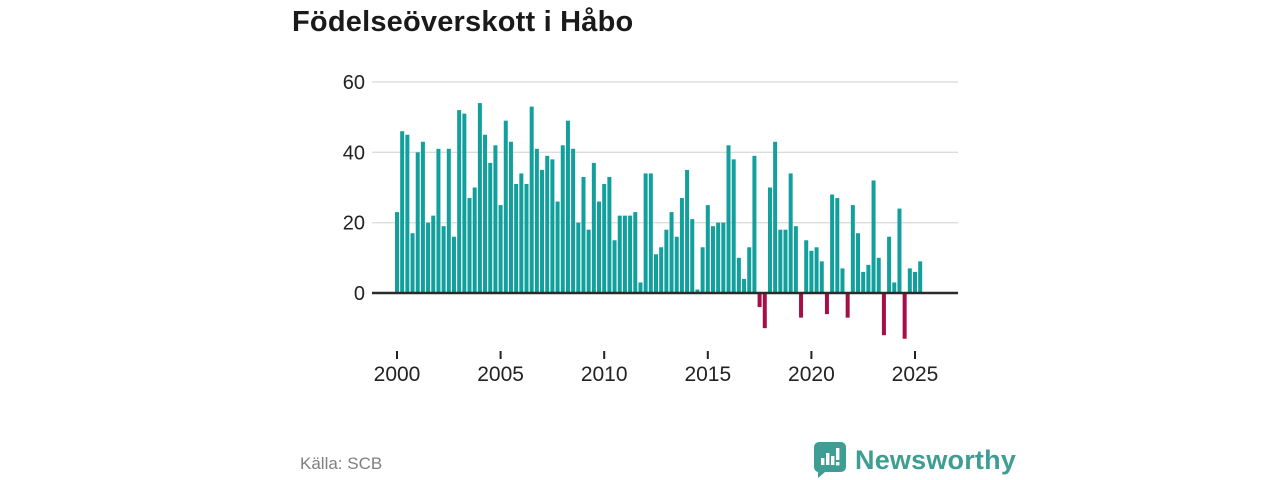 The width and height of the screenshot is (1280, 480). Describe the element at coordinates (829, 460) in the screenshot. I see `newsworthy-icon` at that location.